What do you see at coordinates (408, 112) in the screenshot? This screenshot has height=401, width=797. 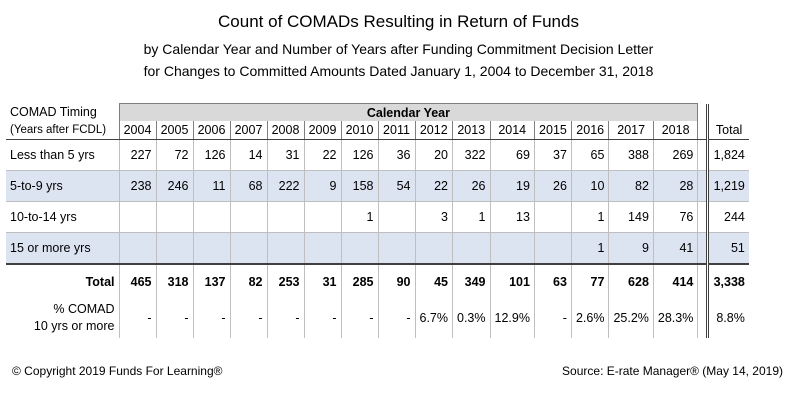 I see `calendar-year-header: Calendar Year` at bounding box center [408, 112].